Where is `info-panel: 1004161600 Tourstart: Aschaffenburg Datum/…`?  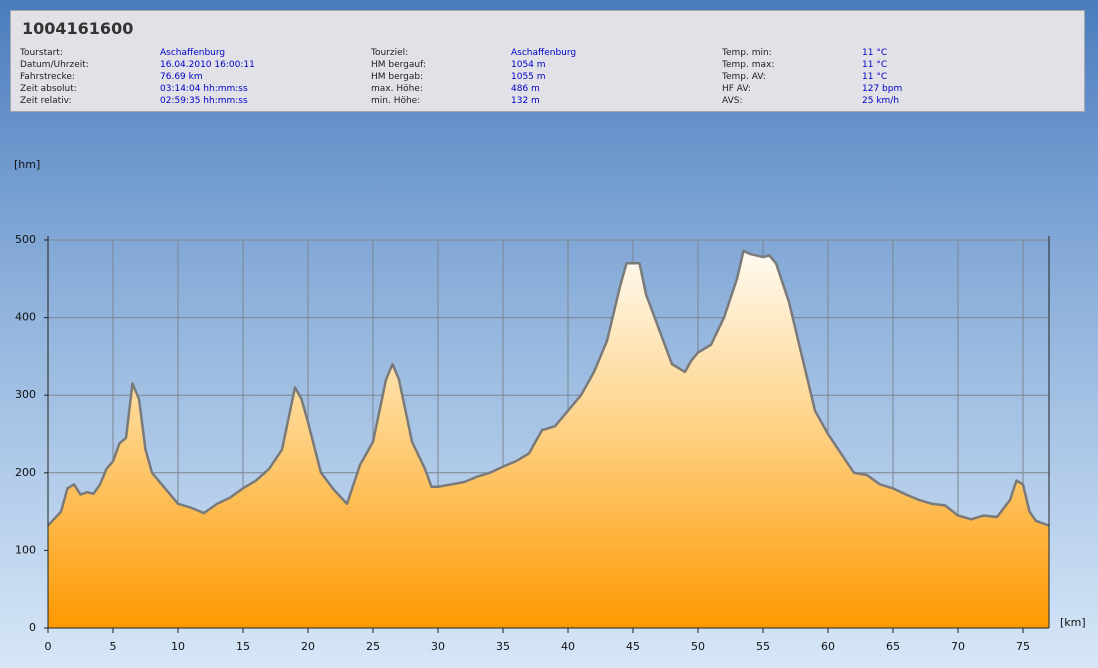
info-panel: 1004161600 Tourstart: Aschaffenburg Datum/… is located at coordinates (547, 61).